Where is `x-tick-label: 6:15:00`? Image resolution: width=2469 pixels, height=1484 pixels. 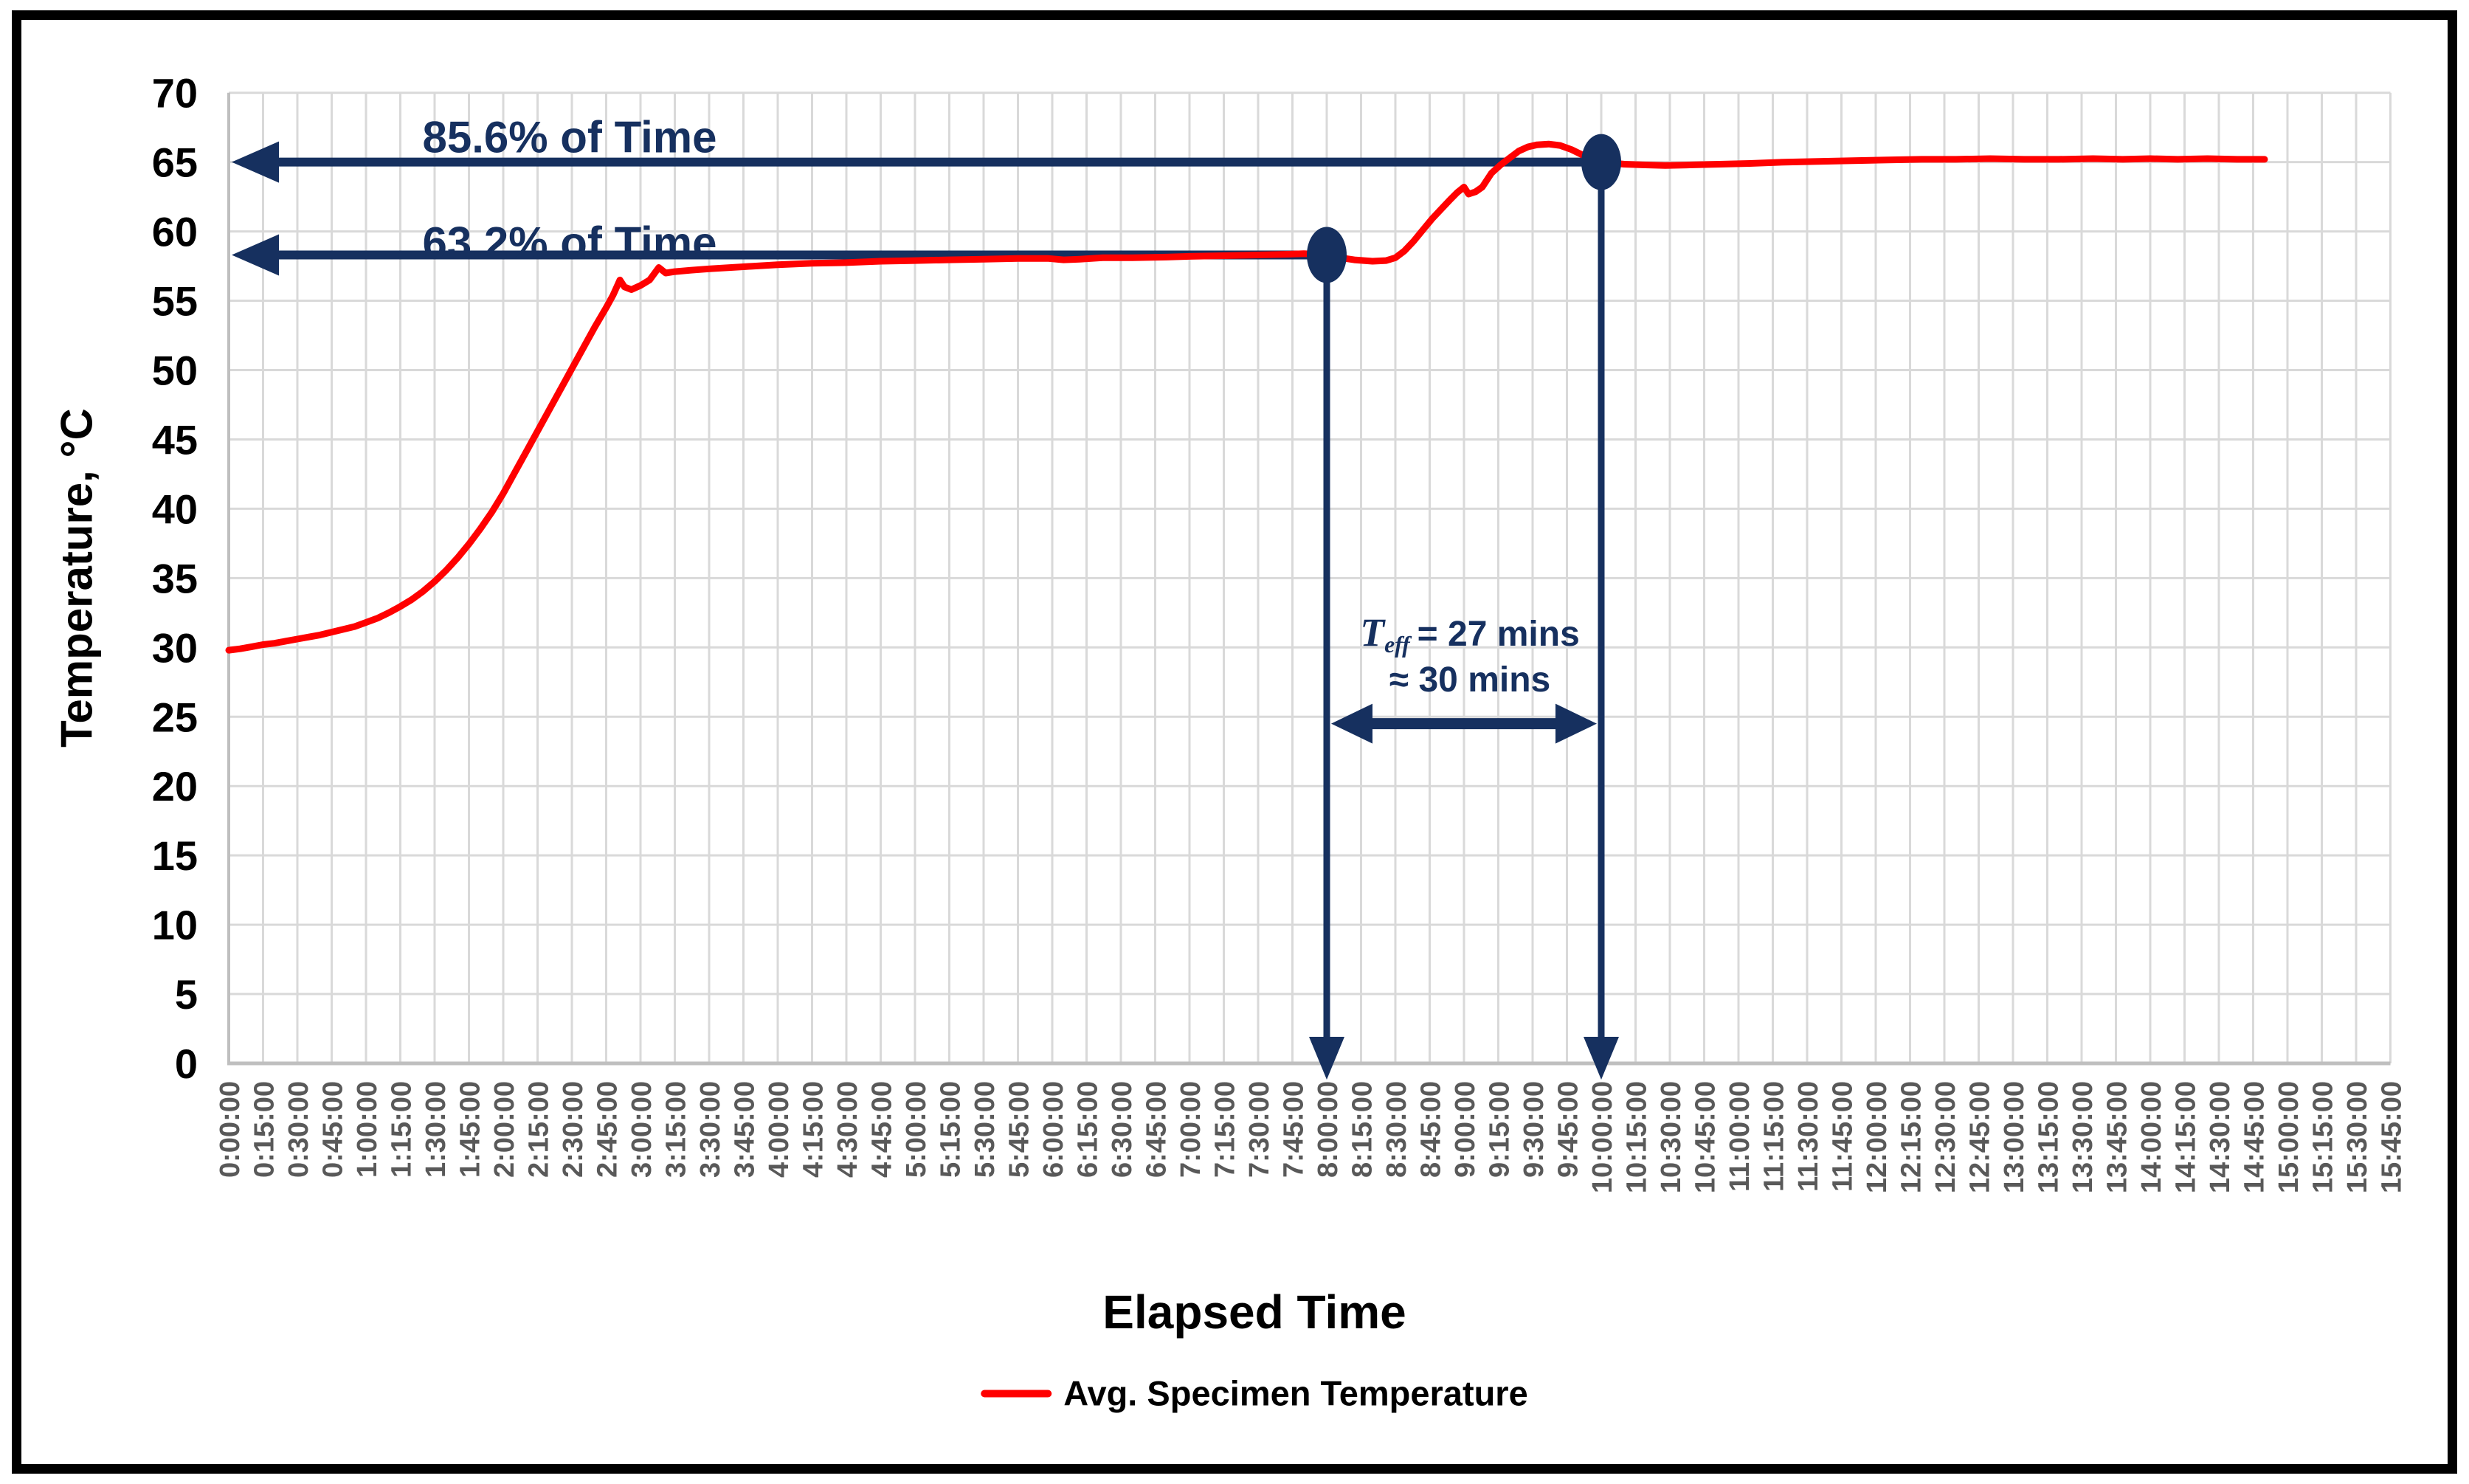
x-tick-label: 6:15:00 is located at coordinates (1088, 1129).